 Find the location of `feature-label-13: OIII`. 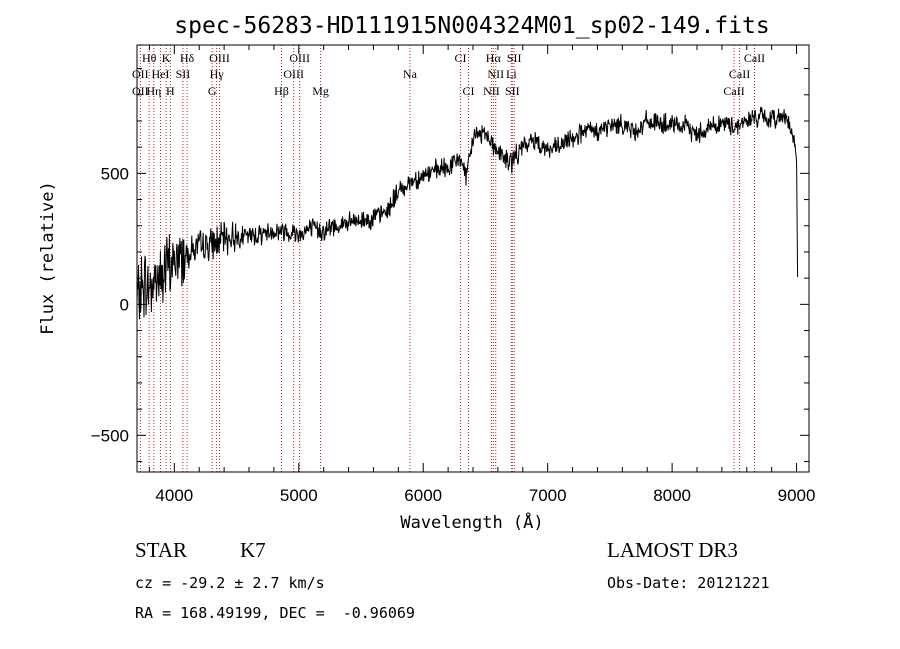

feature-label-13: OIII is located at coordinates (293, 74).